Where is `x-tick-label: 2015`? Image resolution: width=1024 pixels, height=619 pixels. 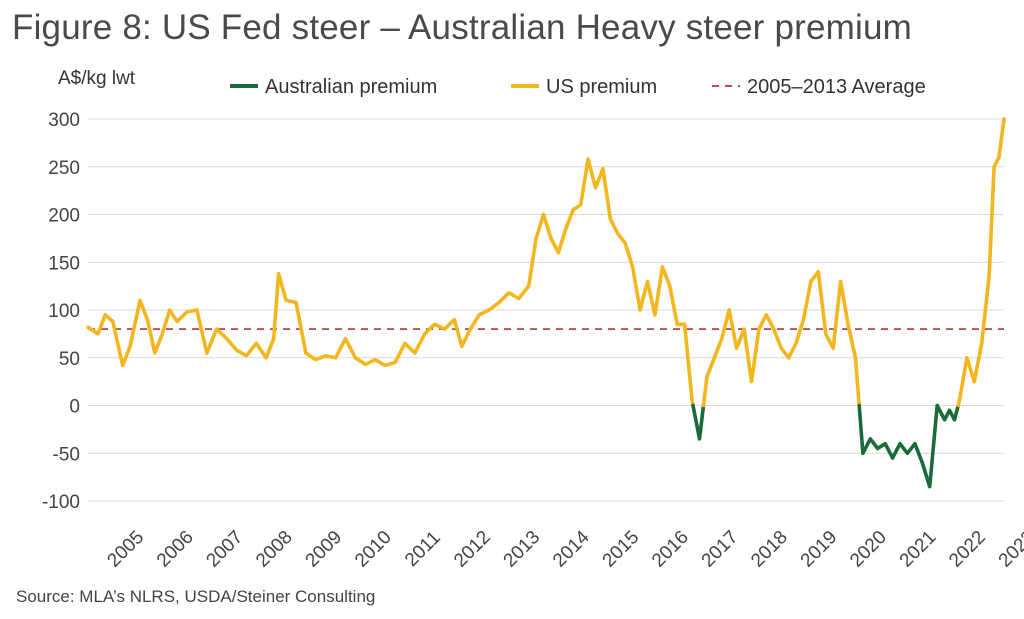 x-tick-label: 2015 is located at coordinates (621, 549).